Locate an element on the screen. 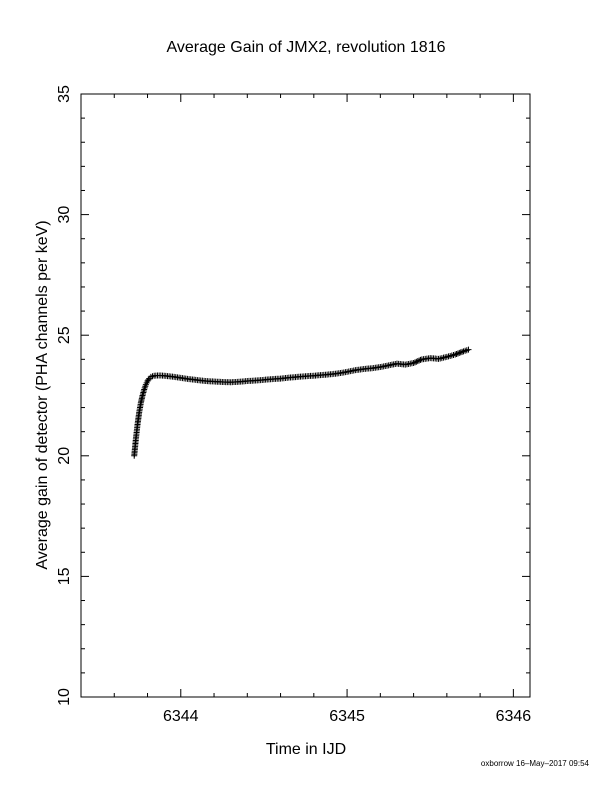  y-tick-label: 25 is located at coordinates (64, 335).